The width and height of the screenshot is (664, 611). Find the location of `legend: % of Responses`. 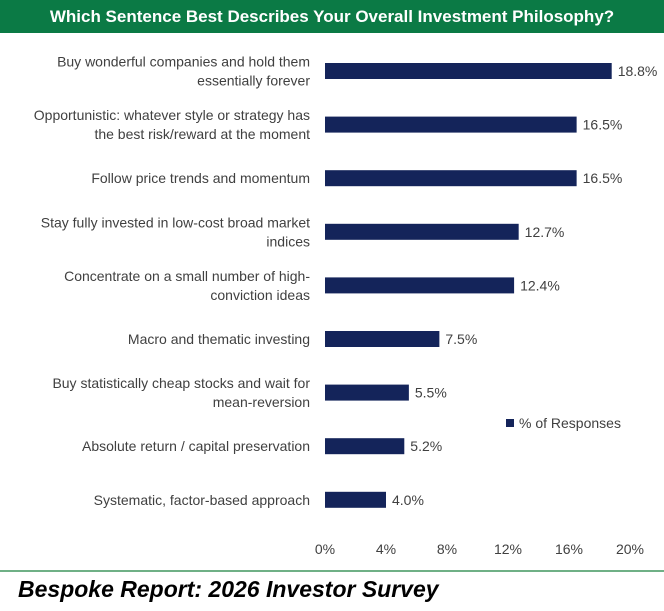

legend: % of Responses is located at coordinates (563, 423).